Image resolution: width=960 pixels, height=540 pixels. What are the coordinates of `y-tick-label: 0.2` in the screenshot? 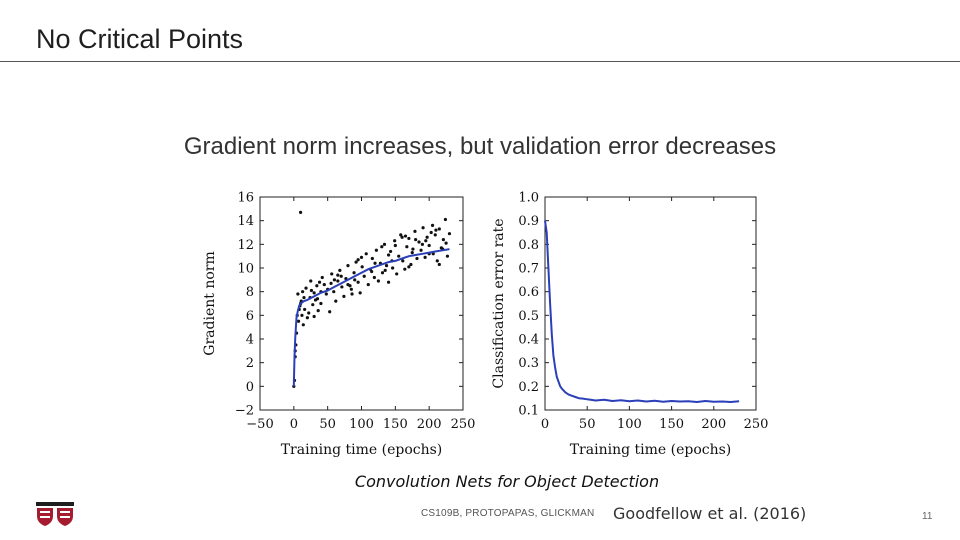 It's located at (528, 387).